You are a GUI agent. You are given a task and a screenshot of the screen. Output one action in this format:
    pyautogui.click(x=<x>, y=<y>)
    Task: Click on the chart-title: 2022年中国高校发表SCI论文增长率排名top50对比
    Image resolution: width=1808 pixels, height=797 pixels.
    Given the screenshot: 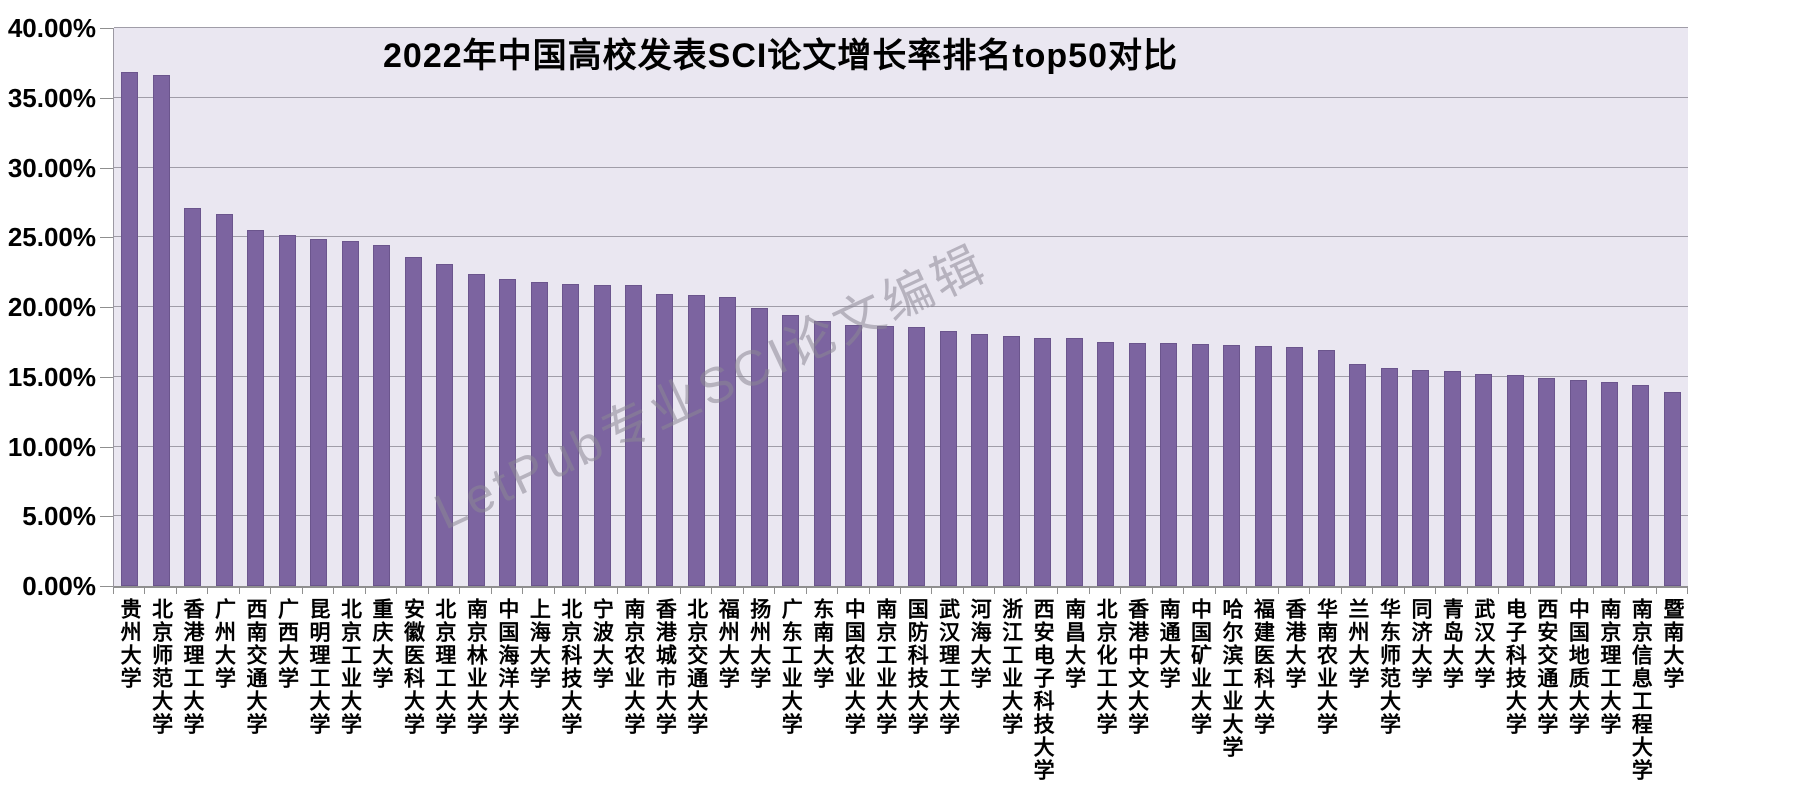 What is the action you would take?
    pyautogui.click(x=780, y=56)
    